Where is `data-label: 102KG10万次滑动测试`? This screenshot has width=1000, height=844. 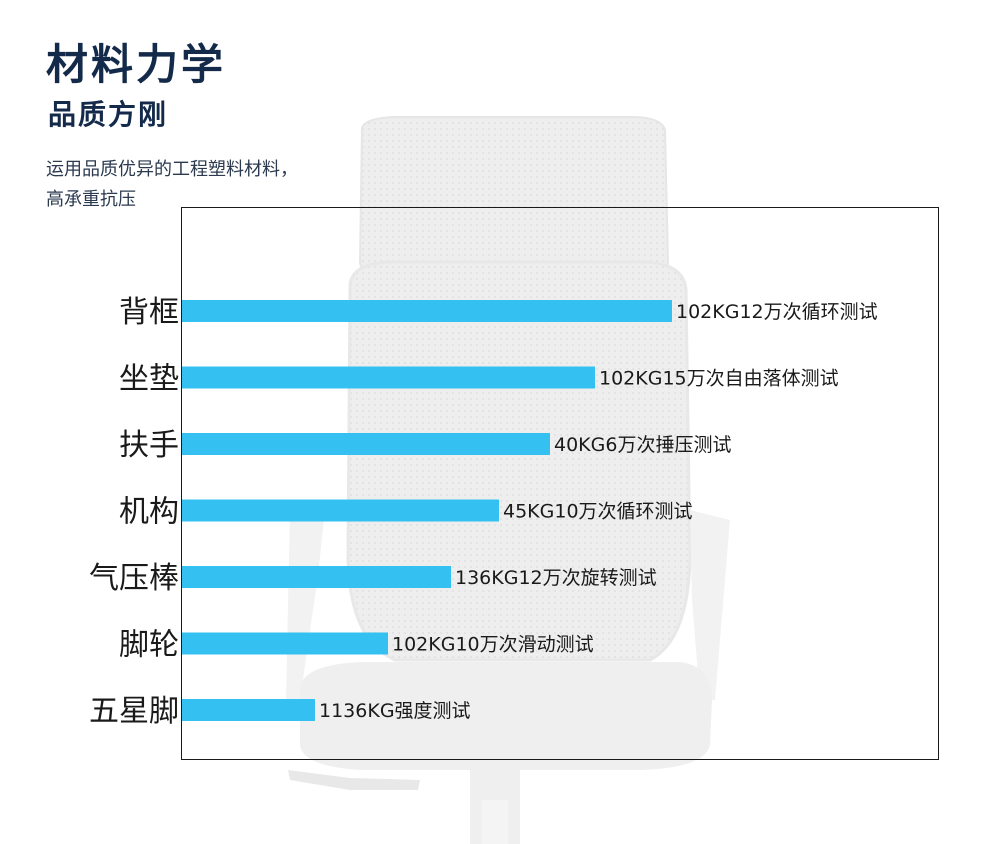
data-label: 102KG10万次滑动测试 is located at coordinates (493, 645).